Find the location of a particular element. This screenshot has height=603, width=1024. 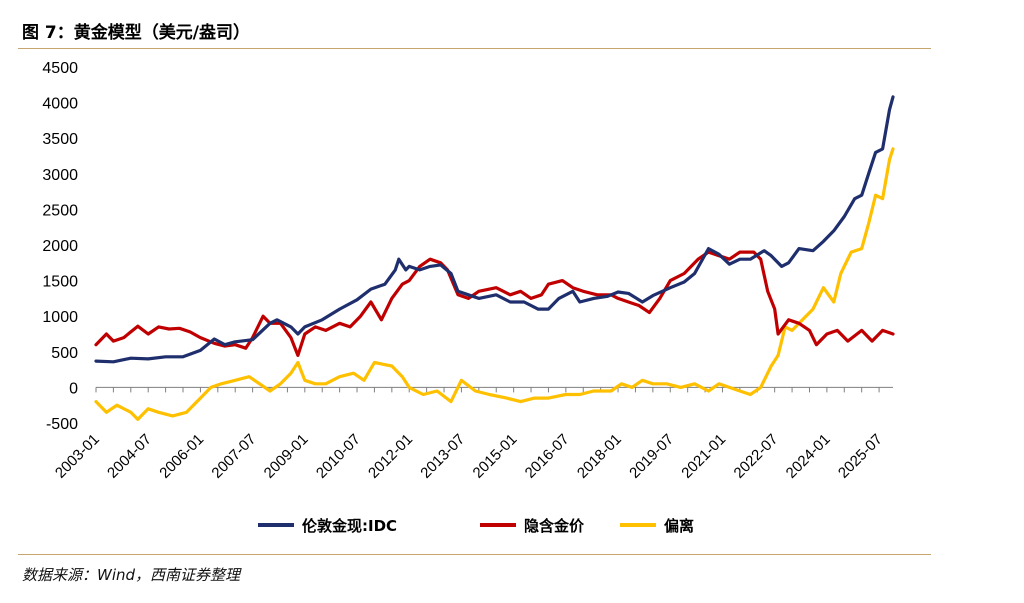

y-tick-label: 0 is located at coordinates (73, 388).